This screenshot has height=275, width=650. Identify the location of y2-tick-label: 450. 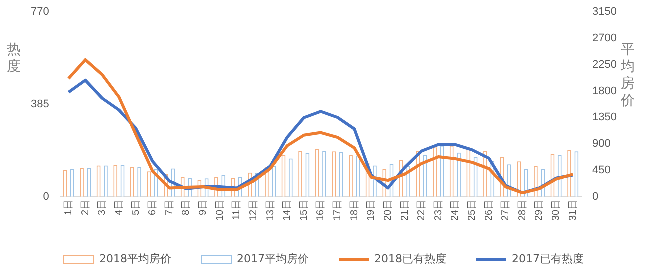
(601, 170).